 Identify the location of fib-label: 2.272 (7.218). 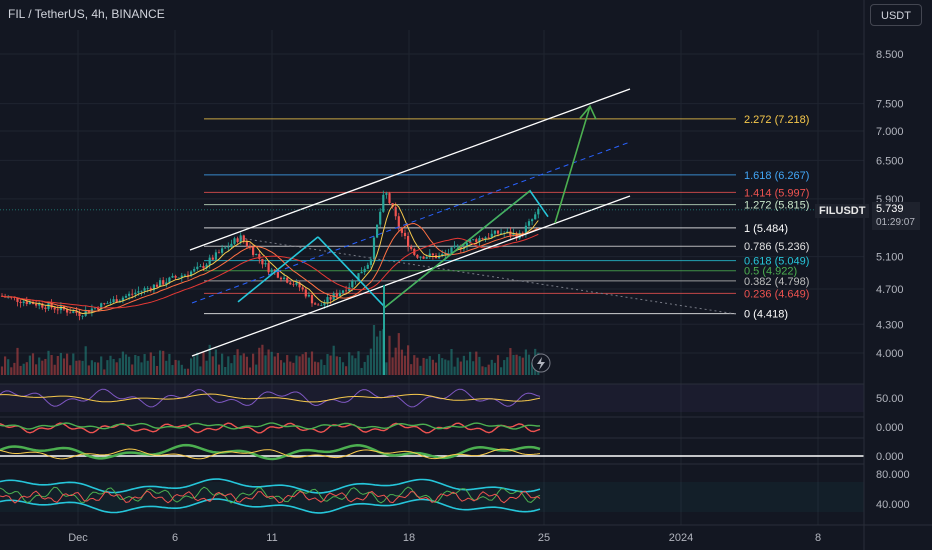
(776, 120).